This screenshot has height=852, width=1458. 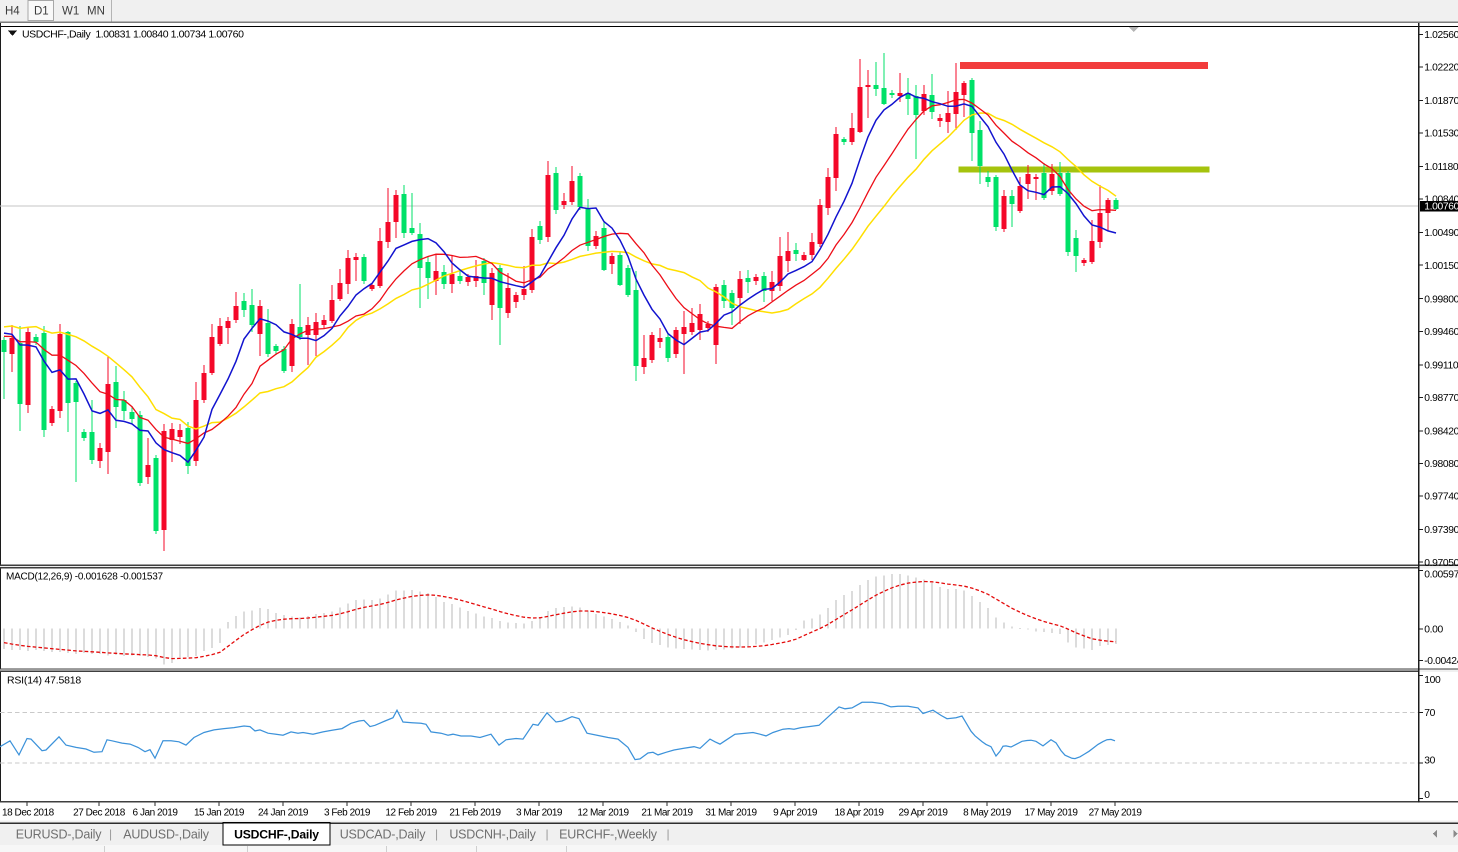 What do you see at coordinates (1429, 713) in the screenshot?
I see `svg-text: 70` at bounding box center [1429, 713].